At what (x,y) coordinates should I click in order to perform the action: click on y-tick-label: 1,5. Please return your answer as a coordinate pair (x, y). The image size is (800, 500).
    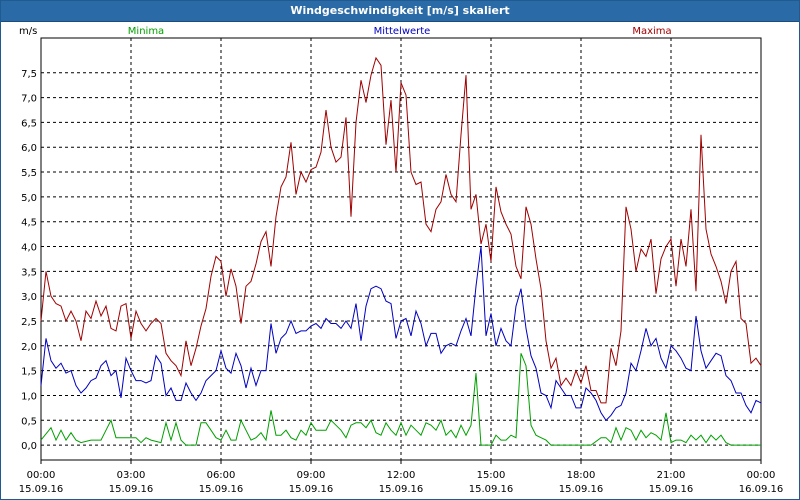
    Looking at the image, I should click on (29, 372).